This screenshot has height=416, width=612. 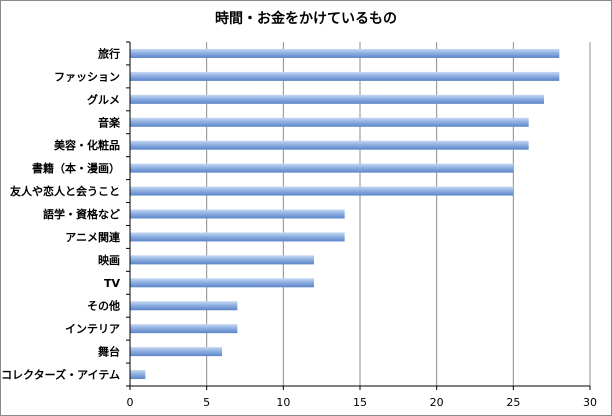 I want to click on category-label: 音楽, so click(x=109, y=122).